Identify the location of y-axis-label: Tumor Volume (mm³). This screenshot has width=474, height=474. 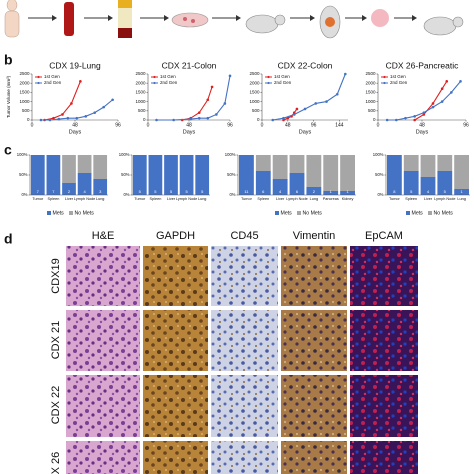
(8, 96).